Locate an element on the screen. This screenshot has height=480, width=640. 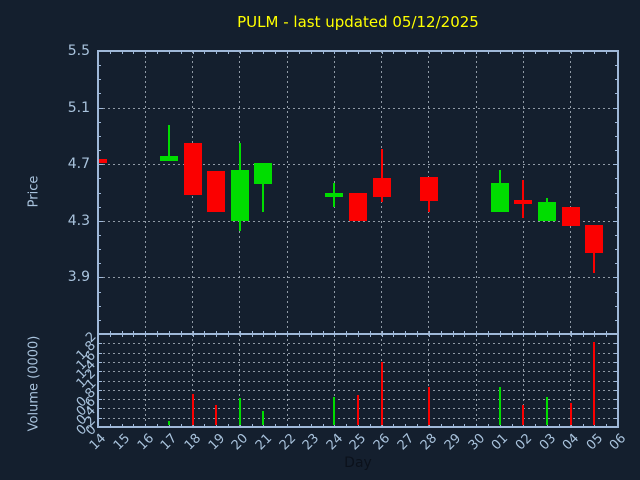
price-tick-label: 3.9 is located at coordinates (78, 277).